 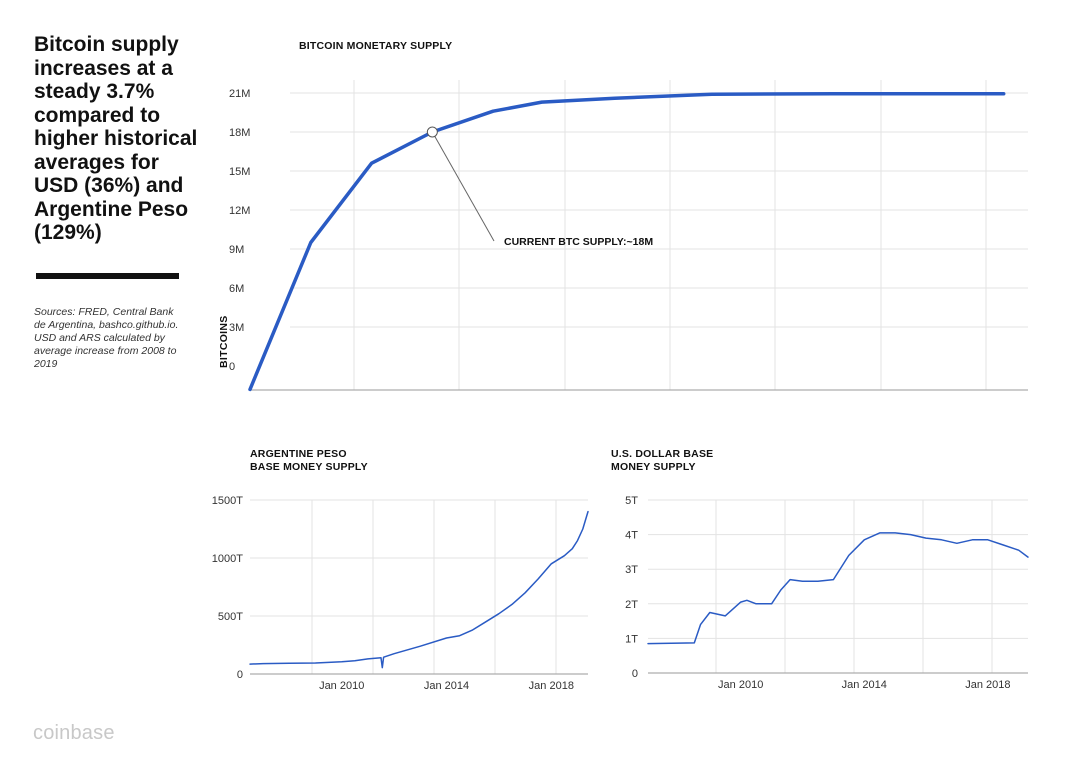 What do you see at coordinates (631, 639) in the screenshot?
I see `usd-ytick-label: 1T` at bounding box center [631, 639].